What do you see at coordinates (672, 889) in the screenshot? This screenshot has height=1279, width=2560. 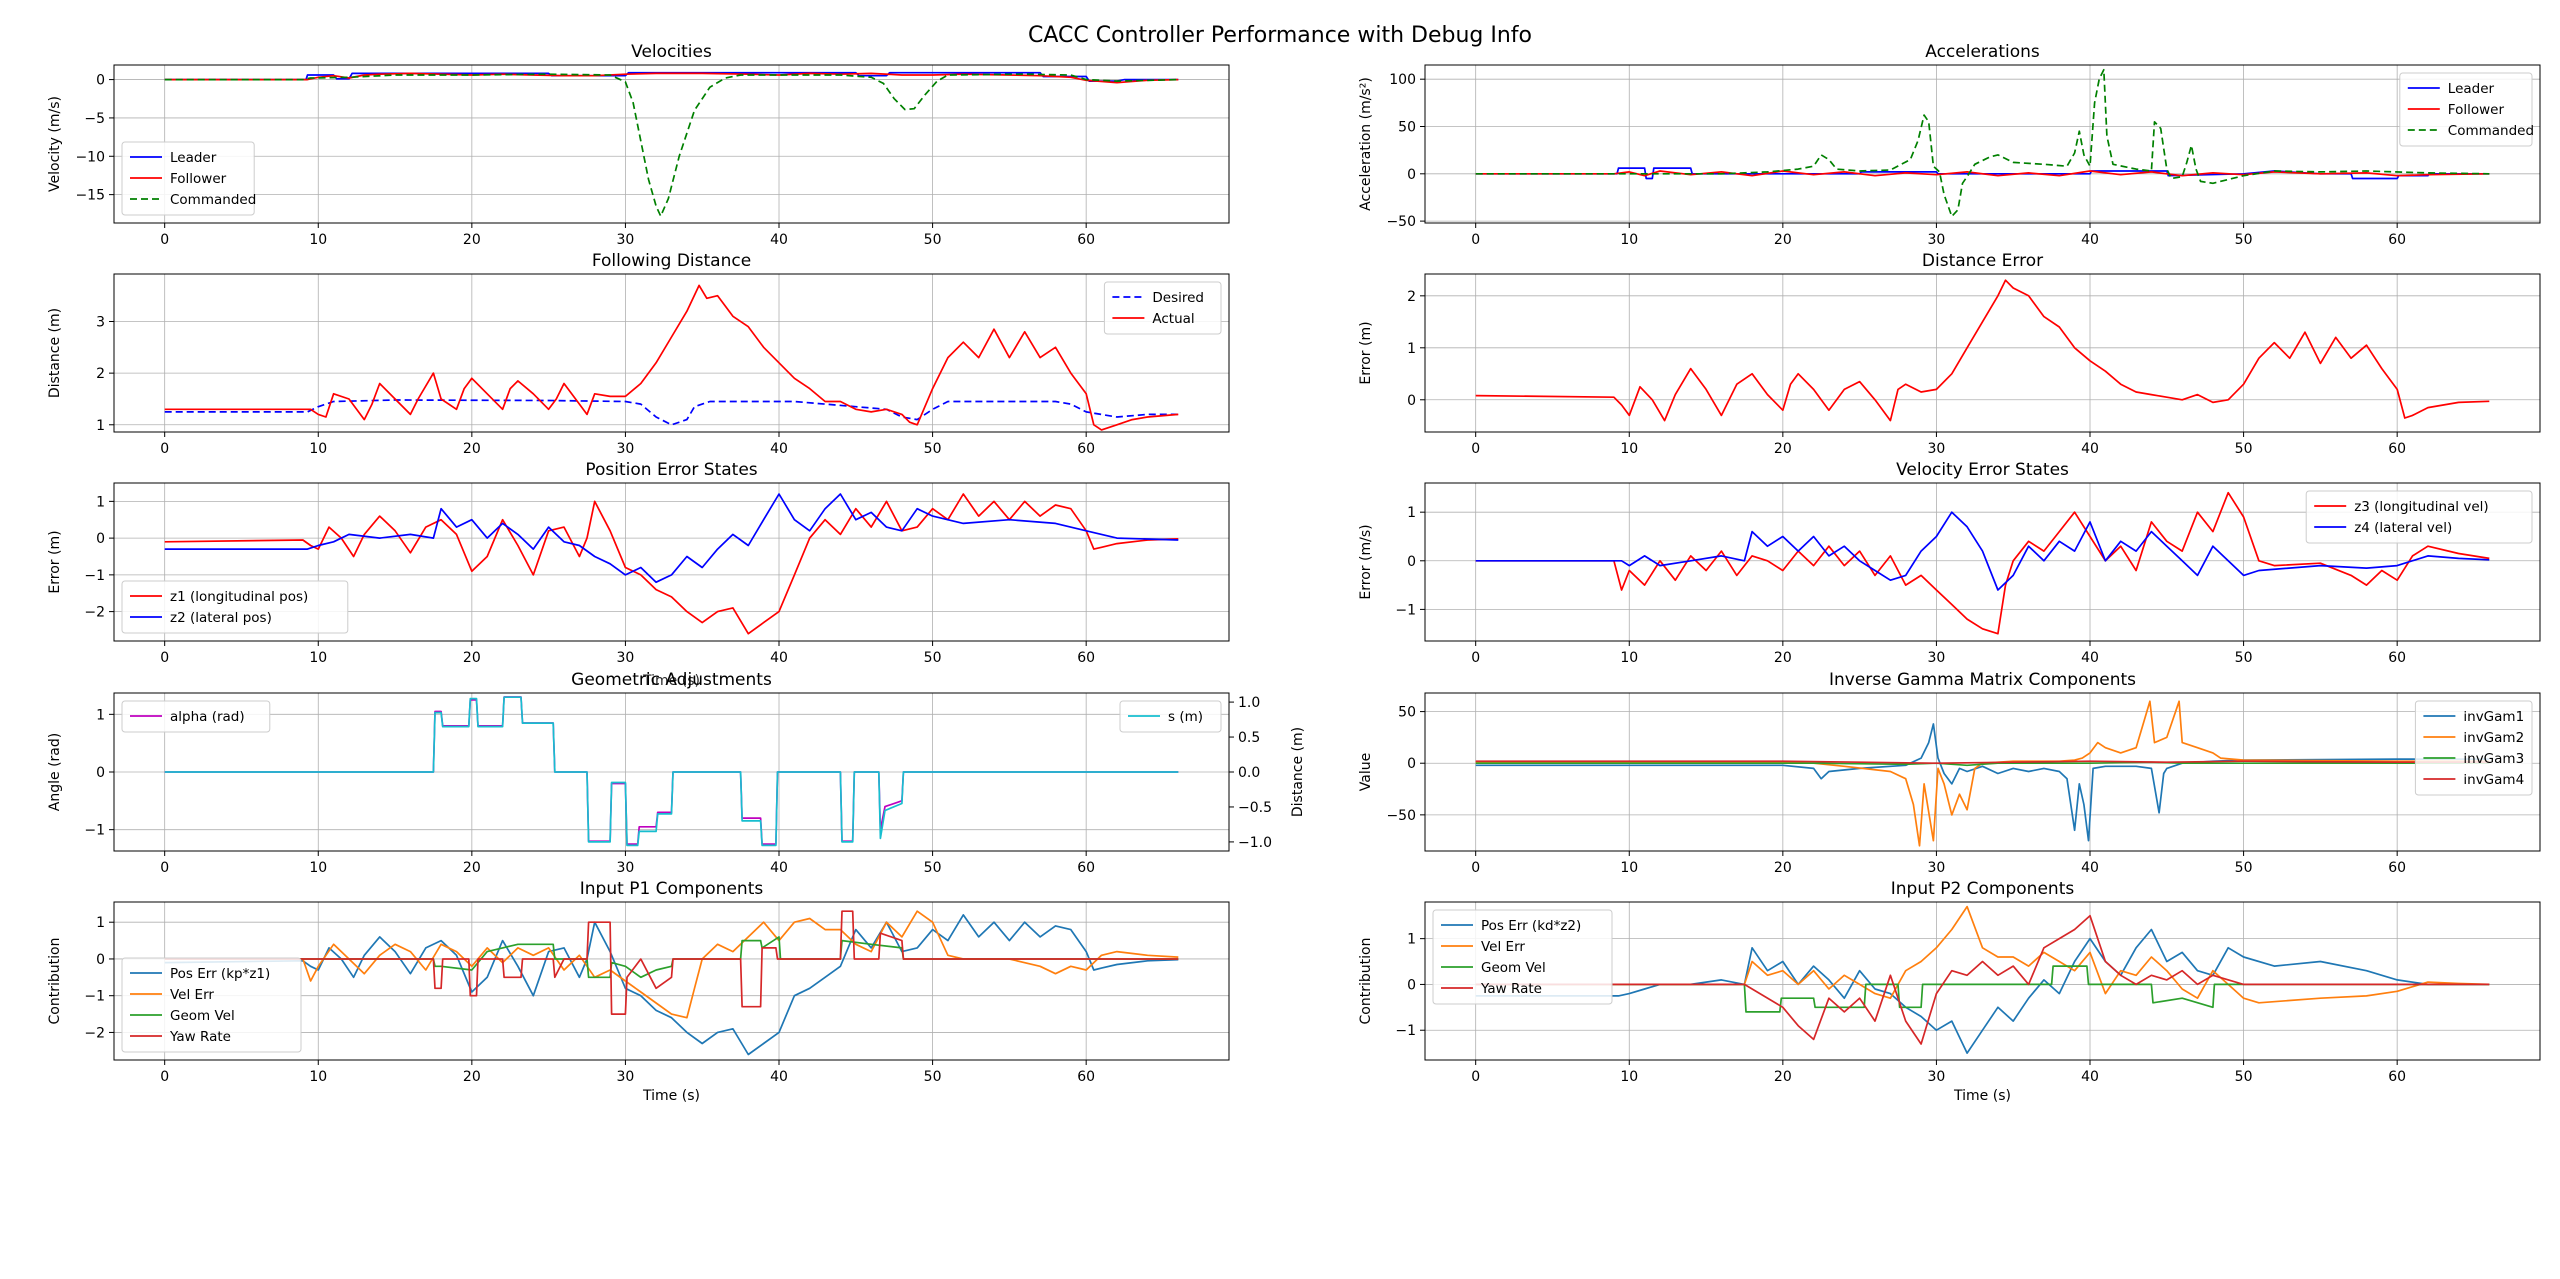 I see `panel-title: Input P1 Components` at bounding box center [672, 889].